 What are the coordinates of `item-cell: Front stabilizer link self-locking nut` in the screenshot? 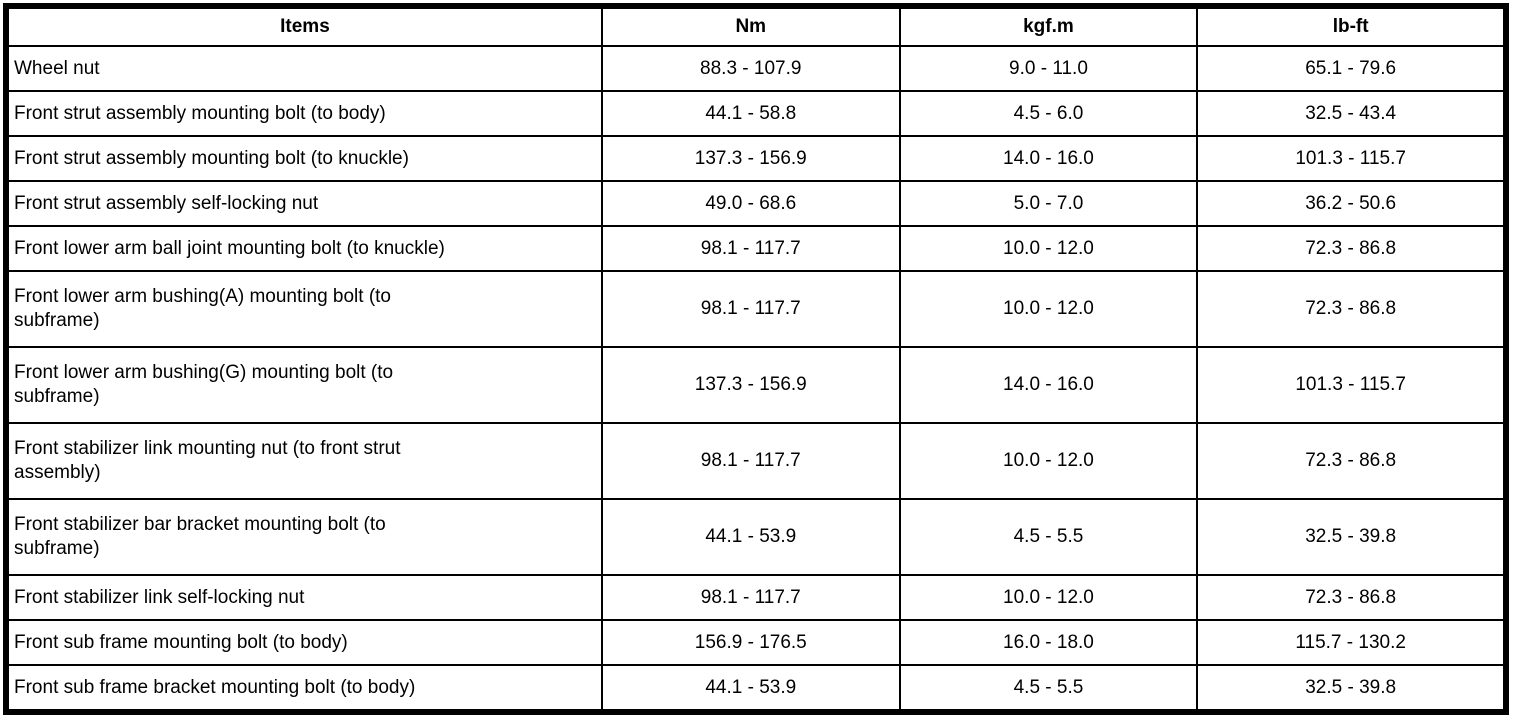 It's located at (305, 597).